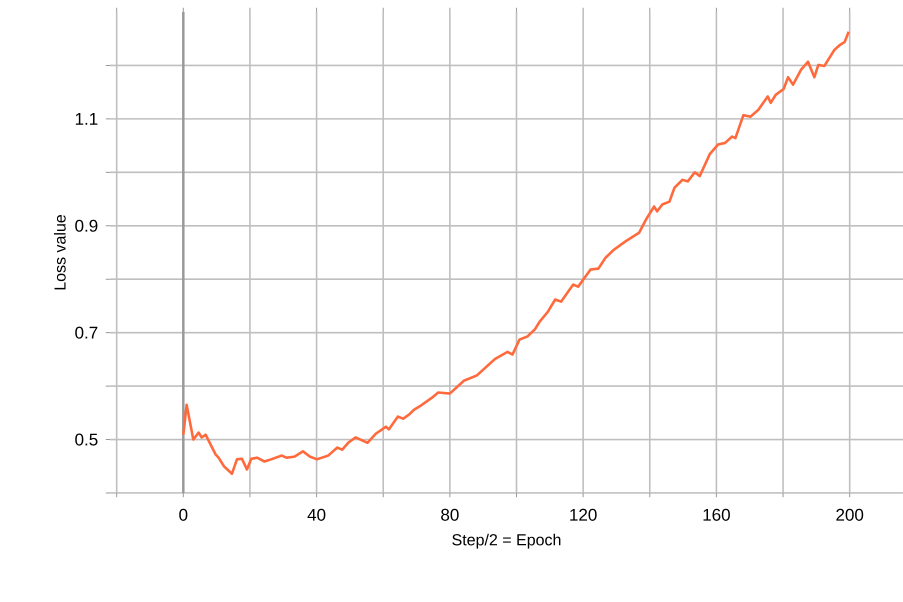 This screenshot has height=602, width=903. What do you see at coordinates (87, 119) in the screenshot?
I see `y-tick-label: 1.1` at bounding box center [87, 119].